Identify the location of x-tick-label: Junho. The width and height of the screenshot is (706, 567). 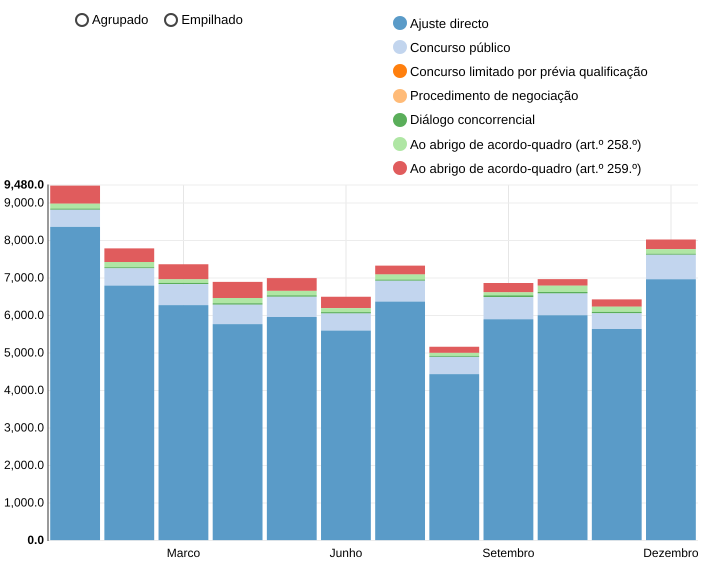
(346, 553).